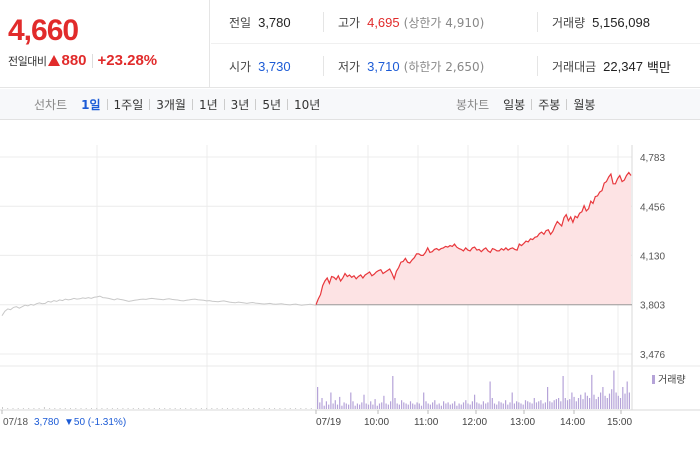 The image size is (700, 450). I want to click on x-tick-label: 11:00, so click(426, 422).